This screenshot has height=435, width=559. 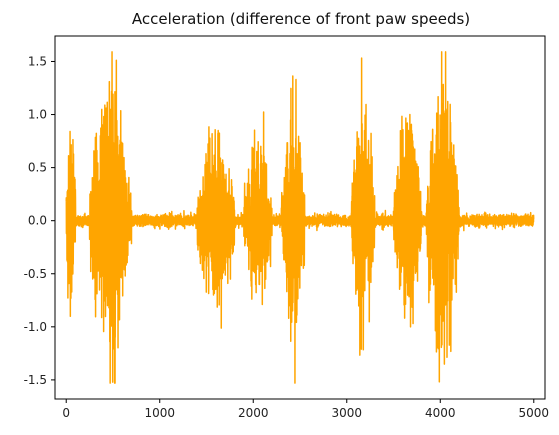 I want to click on x-tick-label: 0, so click(x=66, y=413).